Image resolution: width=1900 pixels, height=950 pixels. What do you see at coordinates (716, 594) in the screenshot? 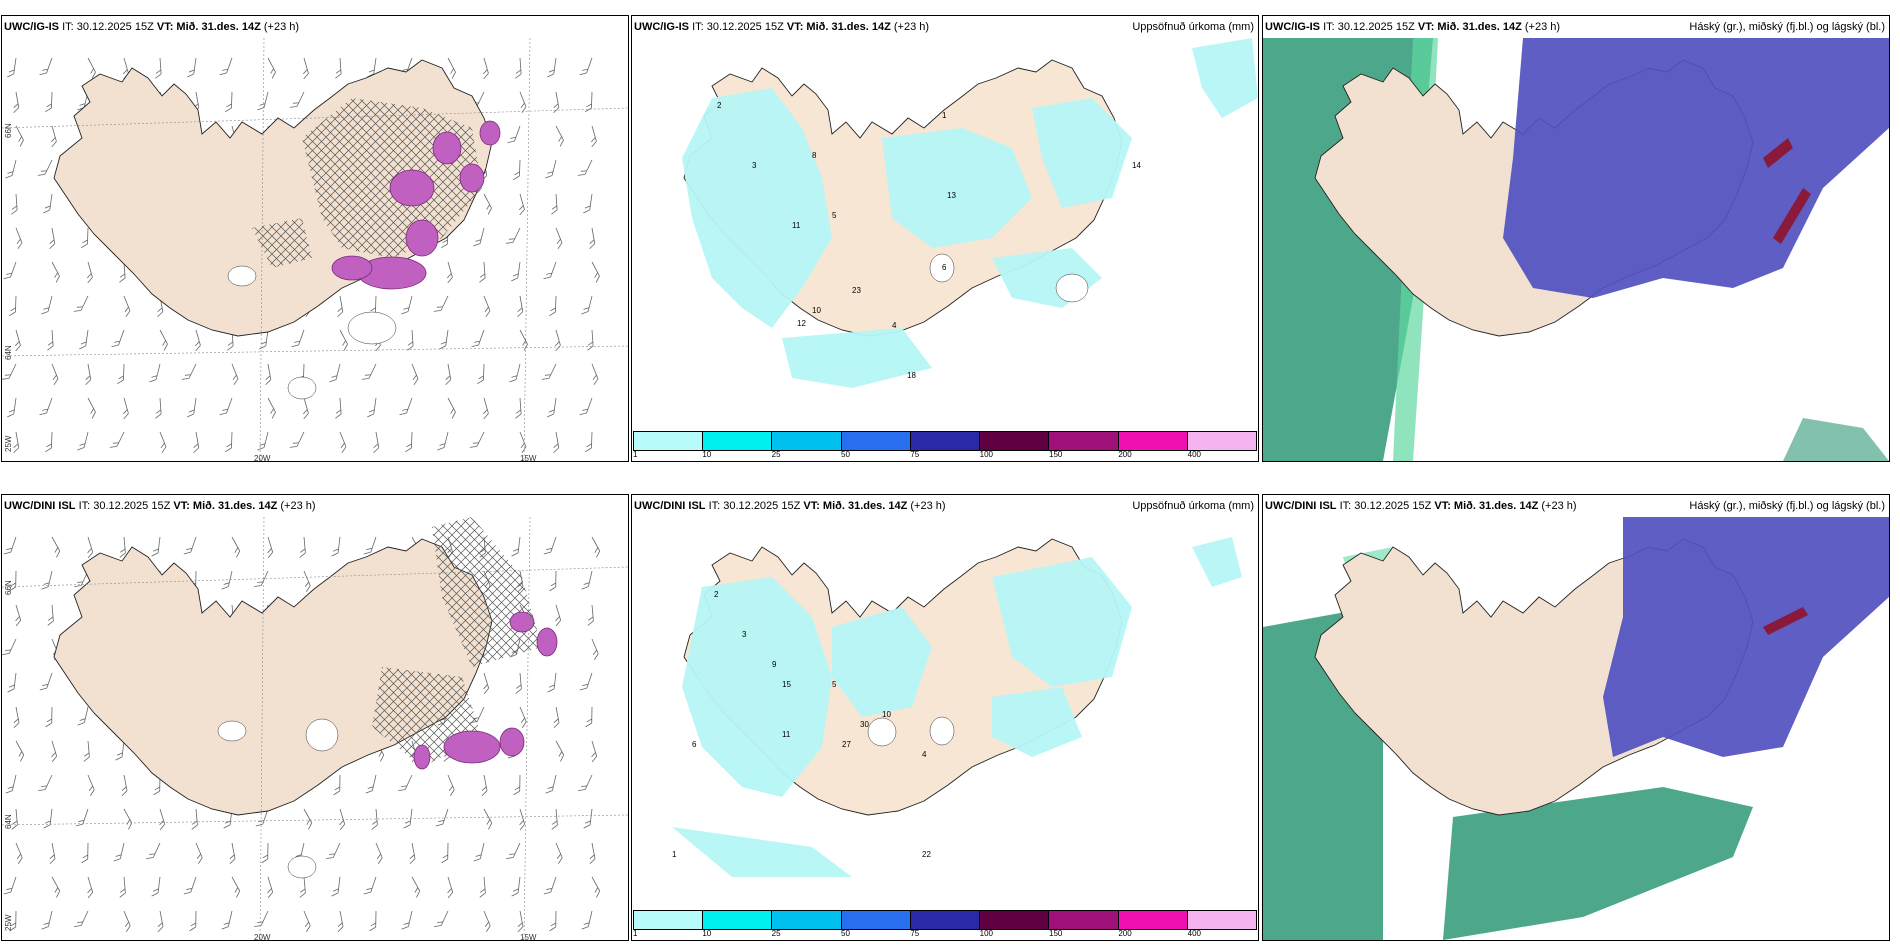
I see `precip-label: 2` at bounding box center [716, 594].